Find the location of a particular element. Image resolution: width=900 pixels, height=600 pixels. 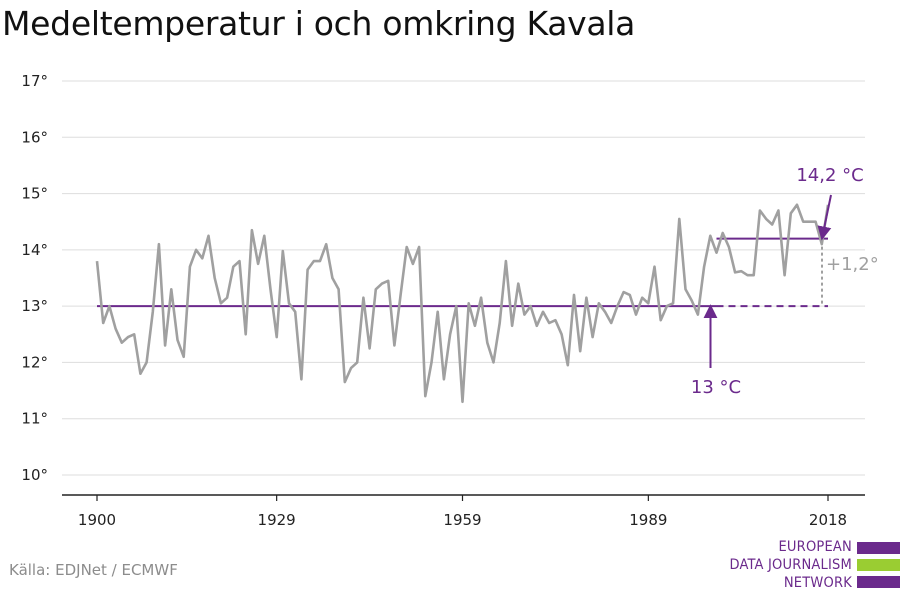

recent-label: 14,2 °C is located at coordinates (829, 175).